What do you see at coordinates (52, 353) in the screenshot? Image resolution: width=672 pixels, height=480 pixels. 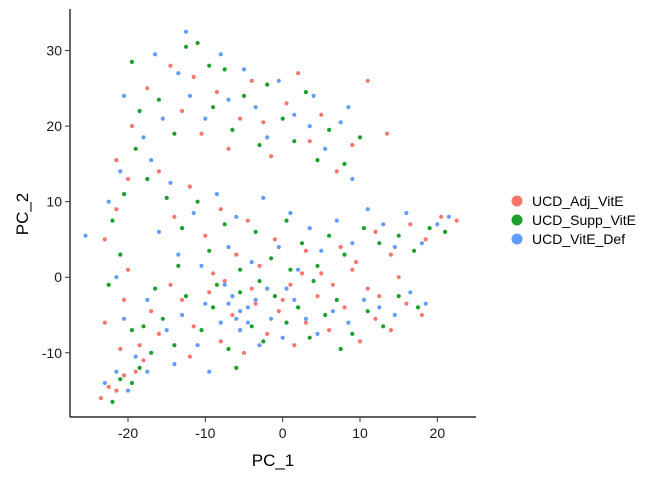 I see `y-tick-label: -10` at bounding box center [52, 353].